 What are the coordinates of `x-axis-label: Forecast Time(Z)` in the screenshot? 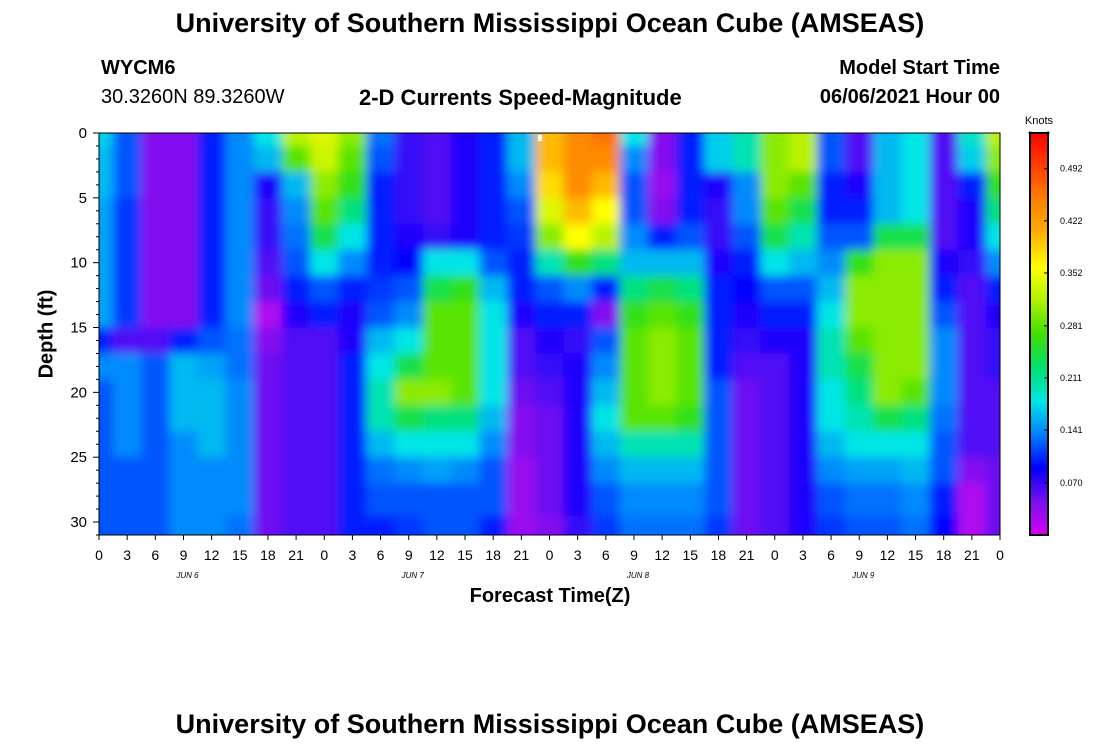 It's located at (550, 596).